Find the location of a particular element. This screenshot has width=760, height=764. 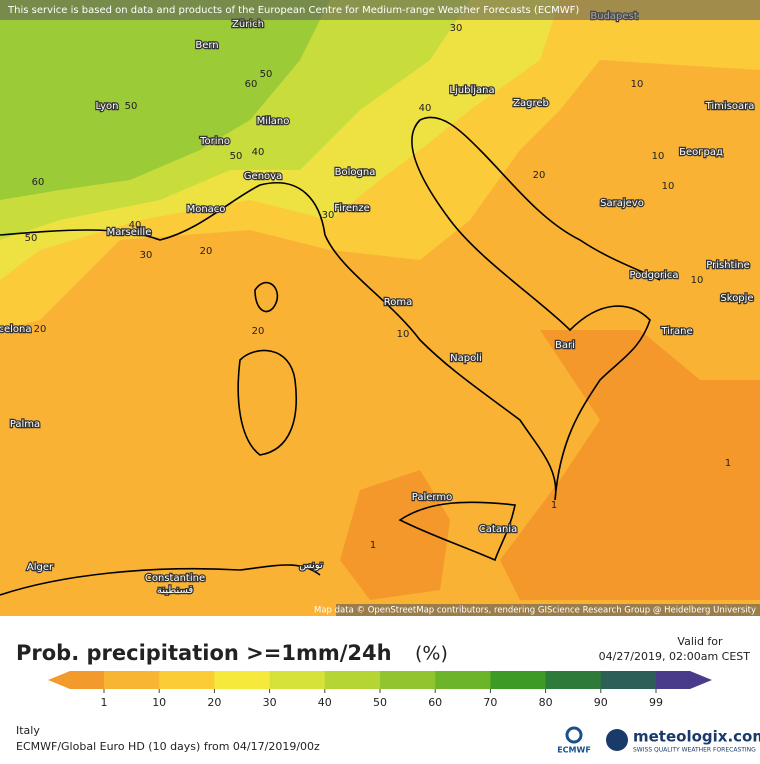

sardinia is located at coordinates (267, 402).